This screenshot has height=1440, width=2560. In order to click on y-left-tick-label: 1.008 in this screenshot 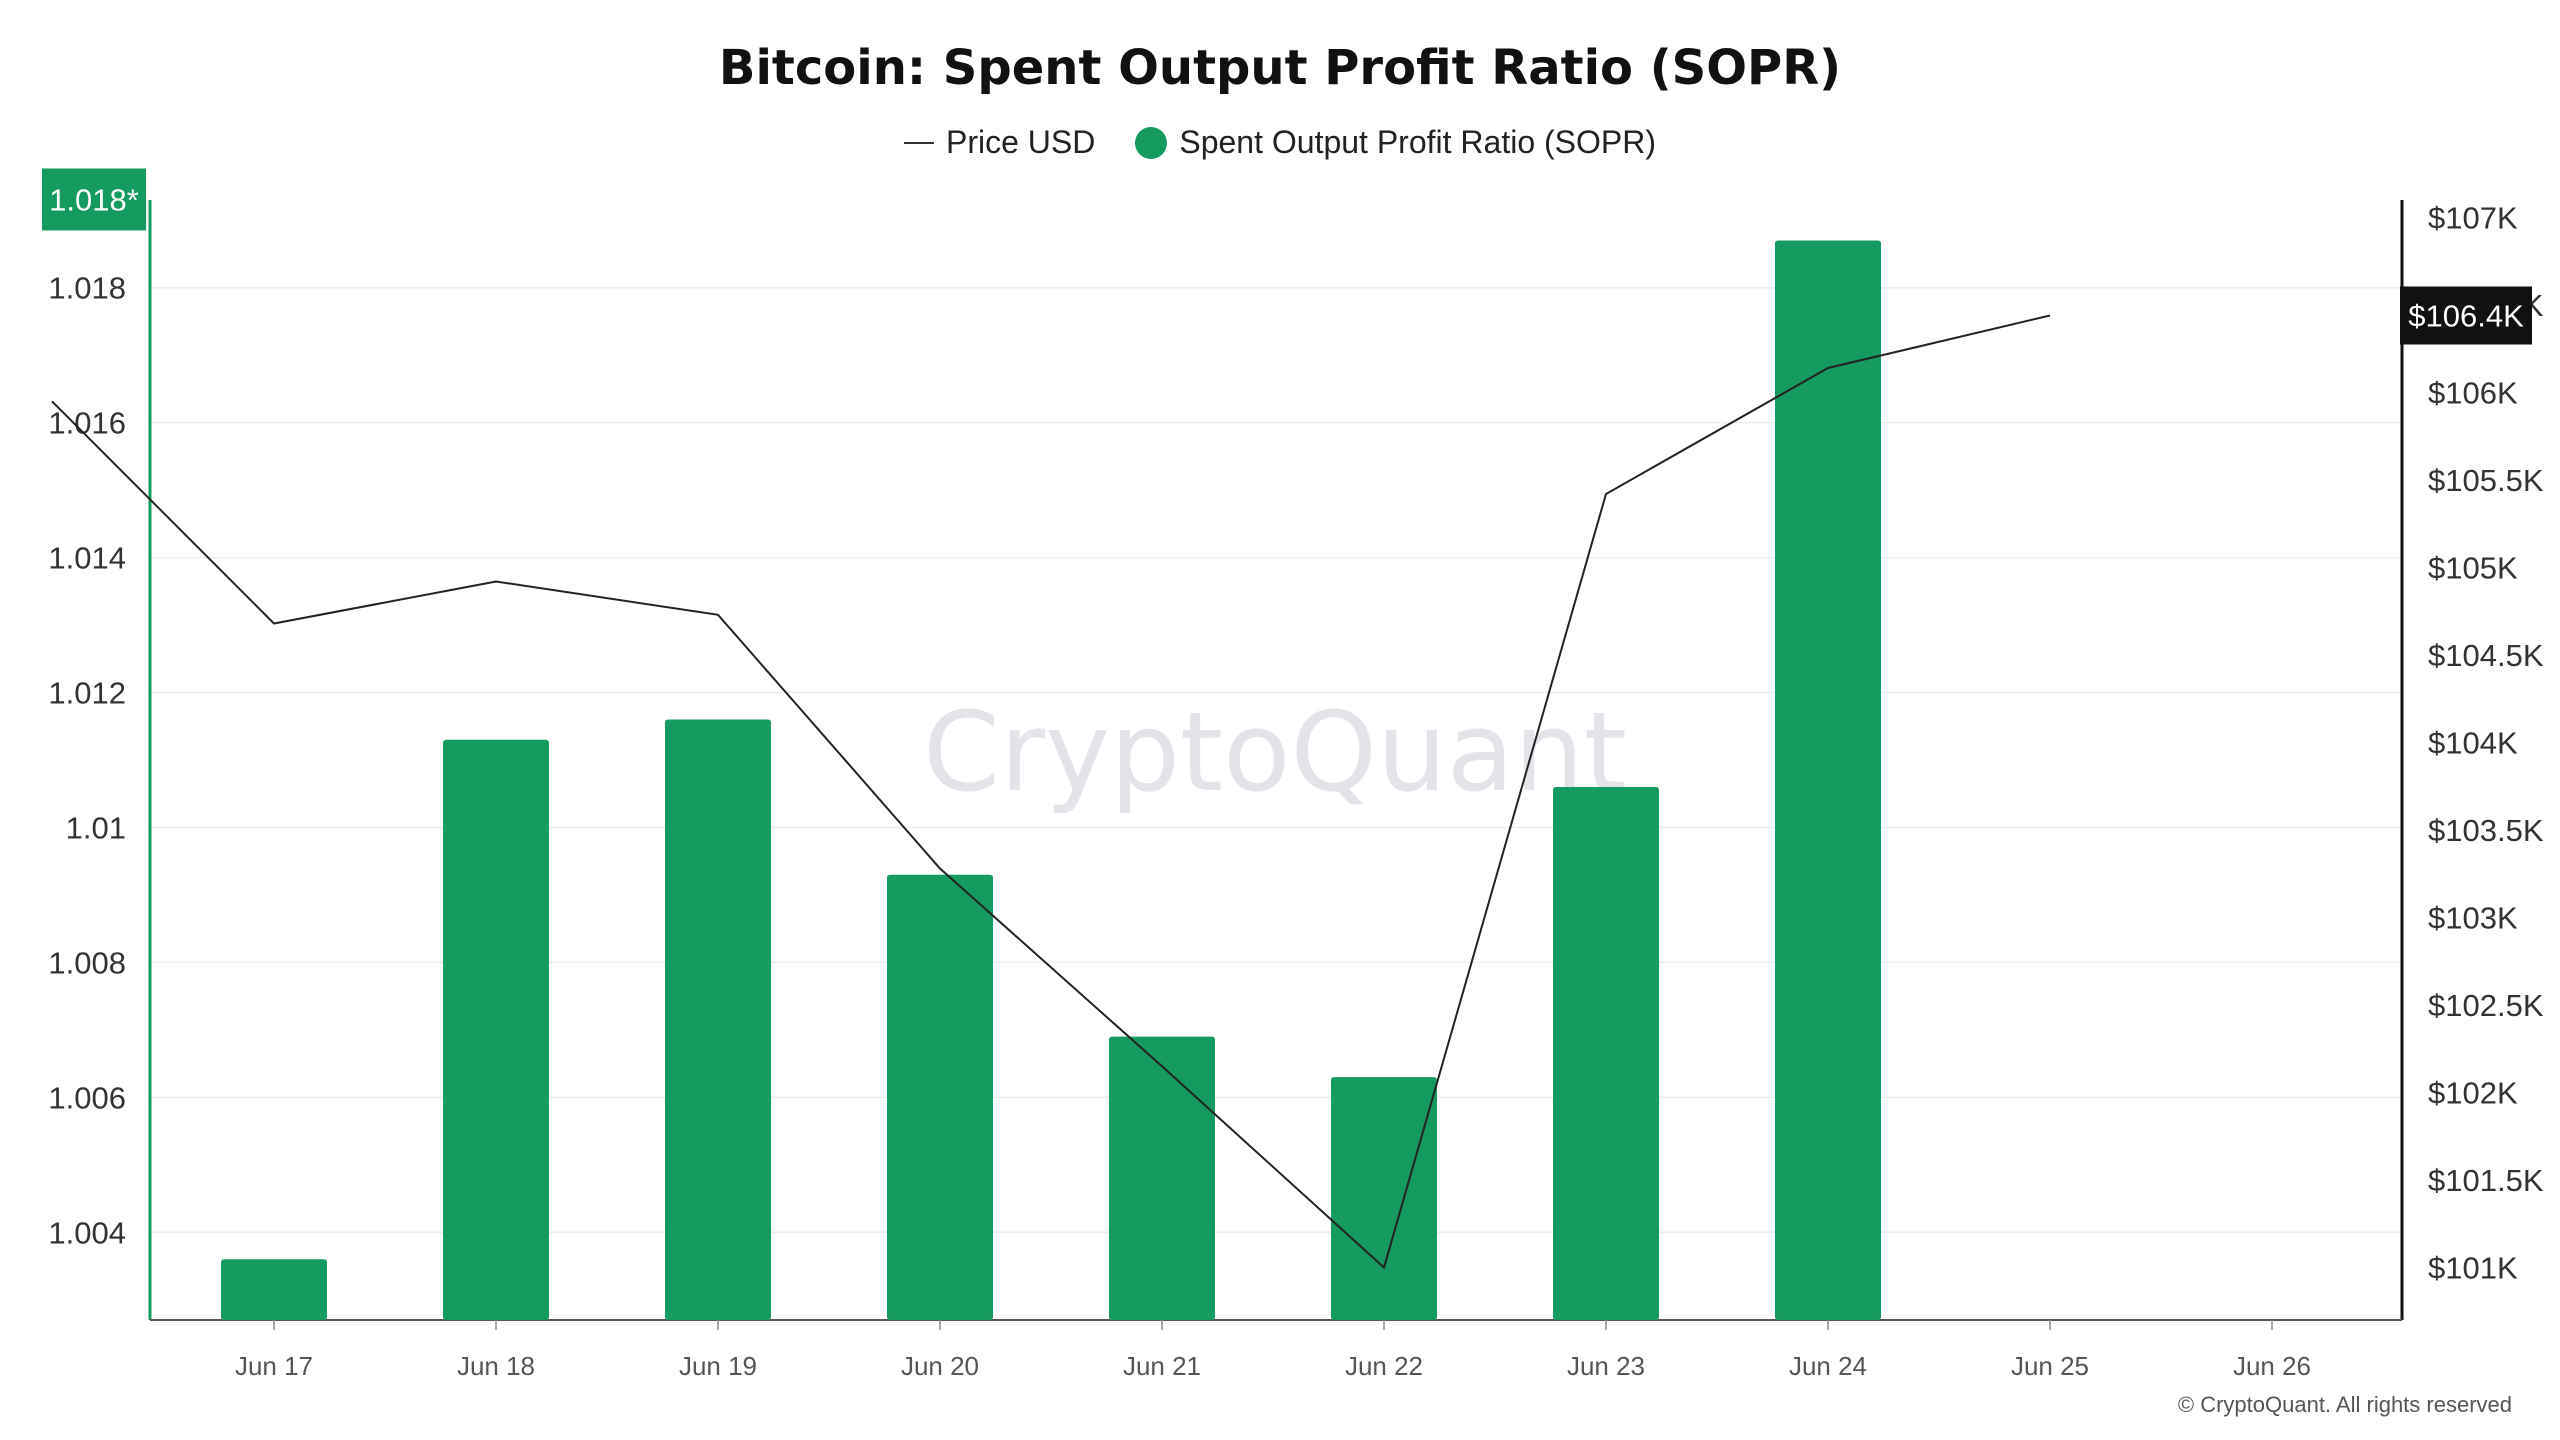, I will do `click(87, 962)`.